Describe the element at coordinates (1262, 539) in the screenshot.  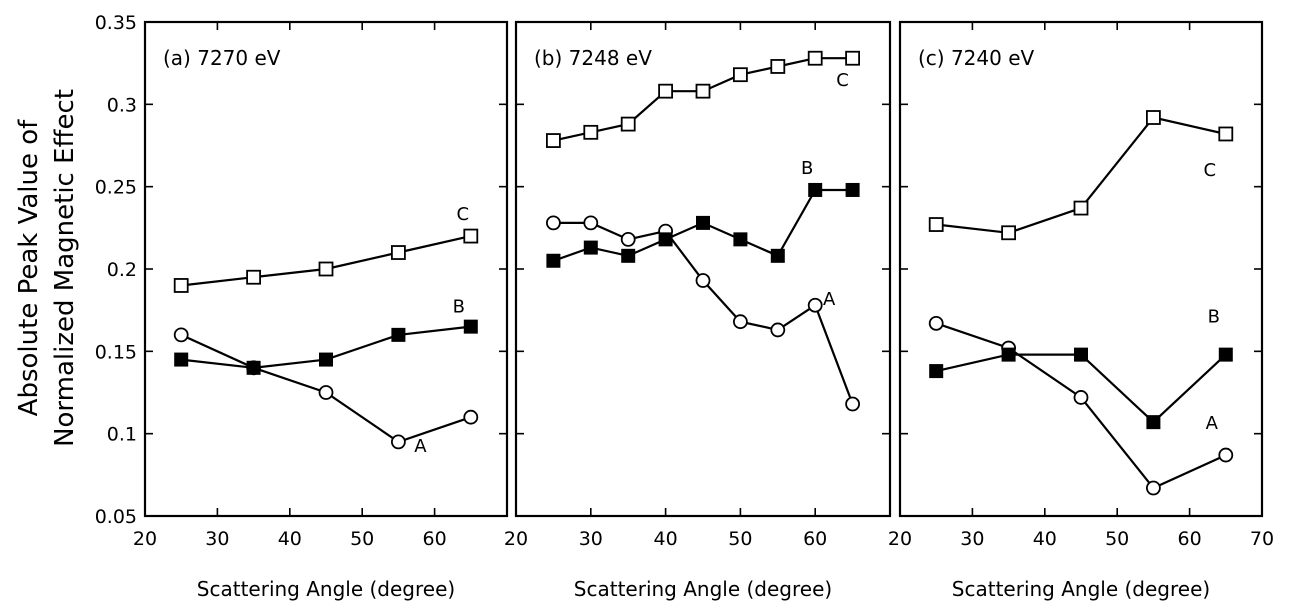
I see `x-tick-label: 70` at that location.